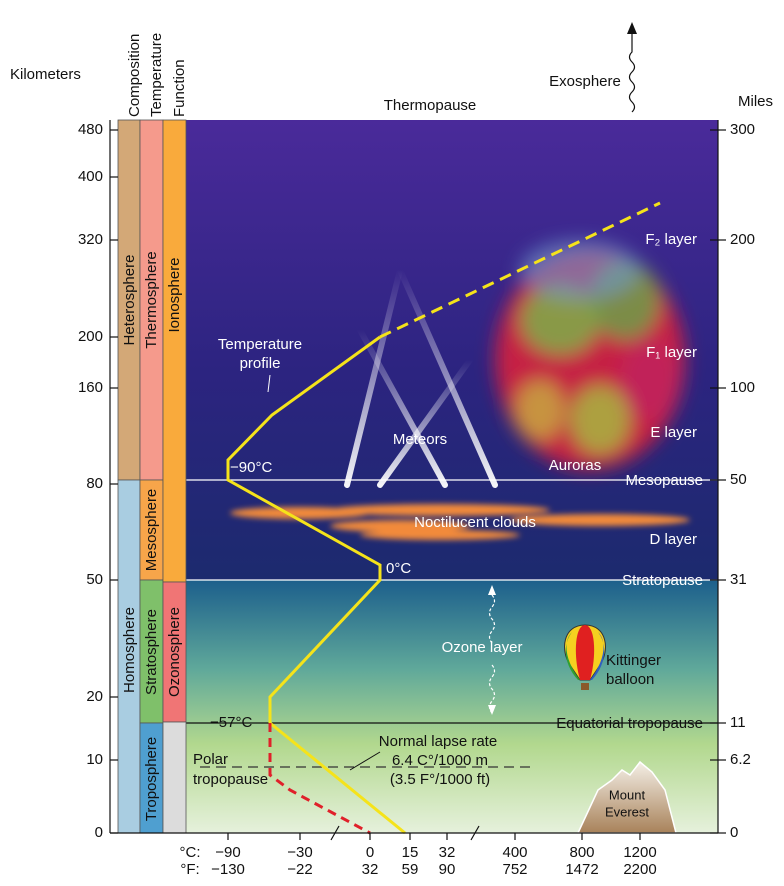 Image resolution: width=784 pixels, height=886 pixels. What do you see at coordinates (398, 568) in the screenshot?
I see `zero-c-label: 0°C` at bounding box center [398, 568].